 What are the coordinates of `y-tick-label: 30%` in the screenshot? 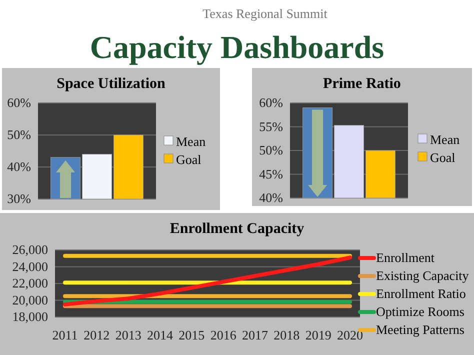 It's located at (19, 198).